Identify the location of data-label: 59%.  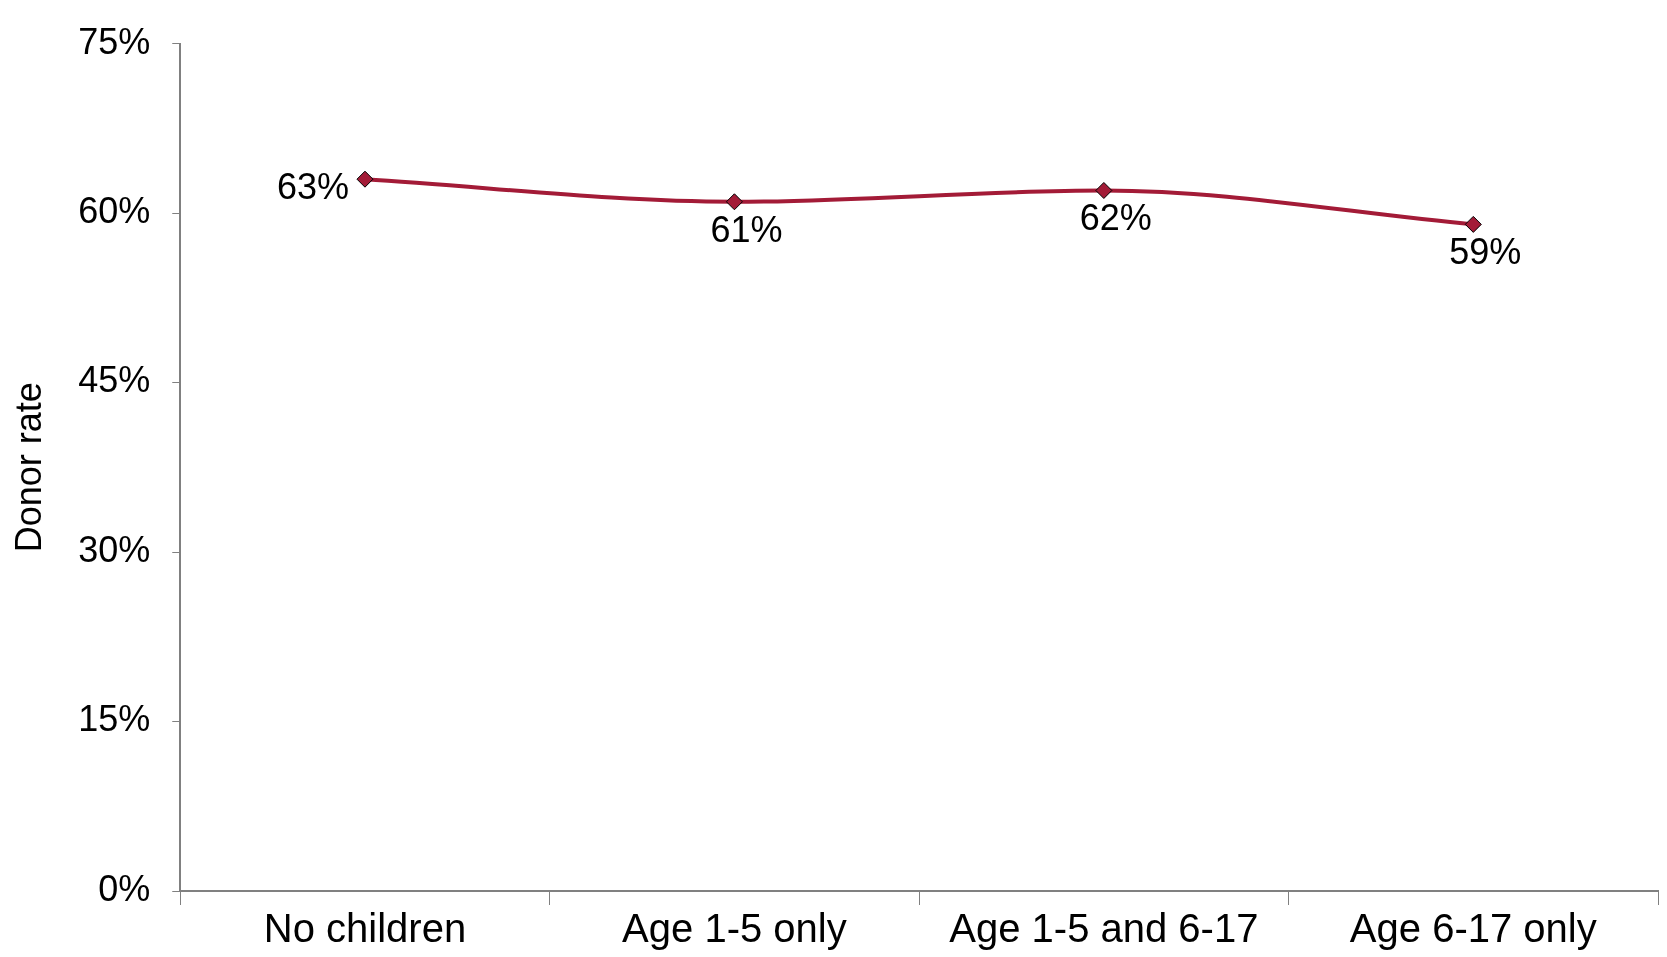
(1485, 252).